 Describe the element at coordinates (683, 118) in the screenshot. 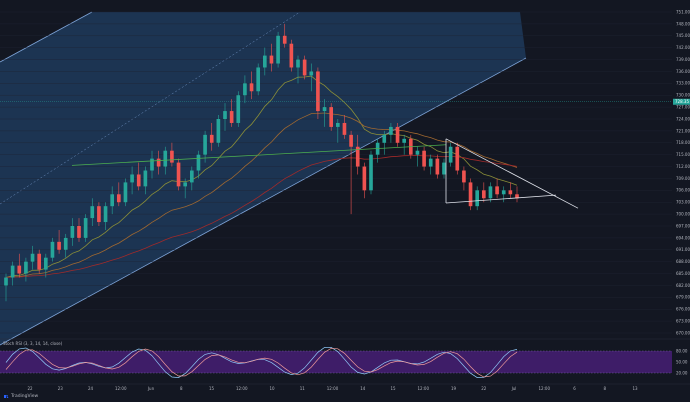

I see `y-tick-label: 724.00` at that location.